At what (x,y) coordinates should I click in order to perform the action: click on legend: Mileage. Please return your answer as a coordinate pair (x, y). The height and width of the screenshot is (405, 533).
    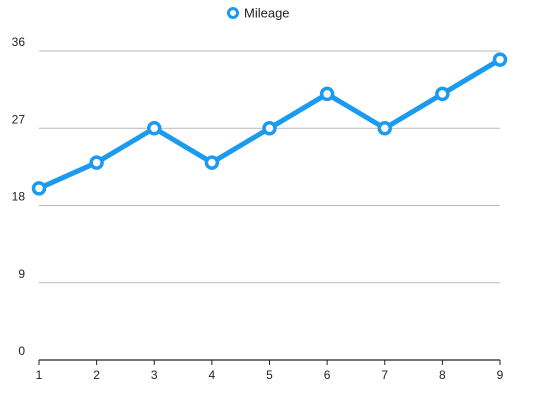
    Looking at the image, I should click on (258, 13).